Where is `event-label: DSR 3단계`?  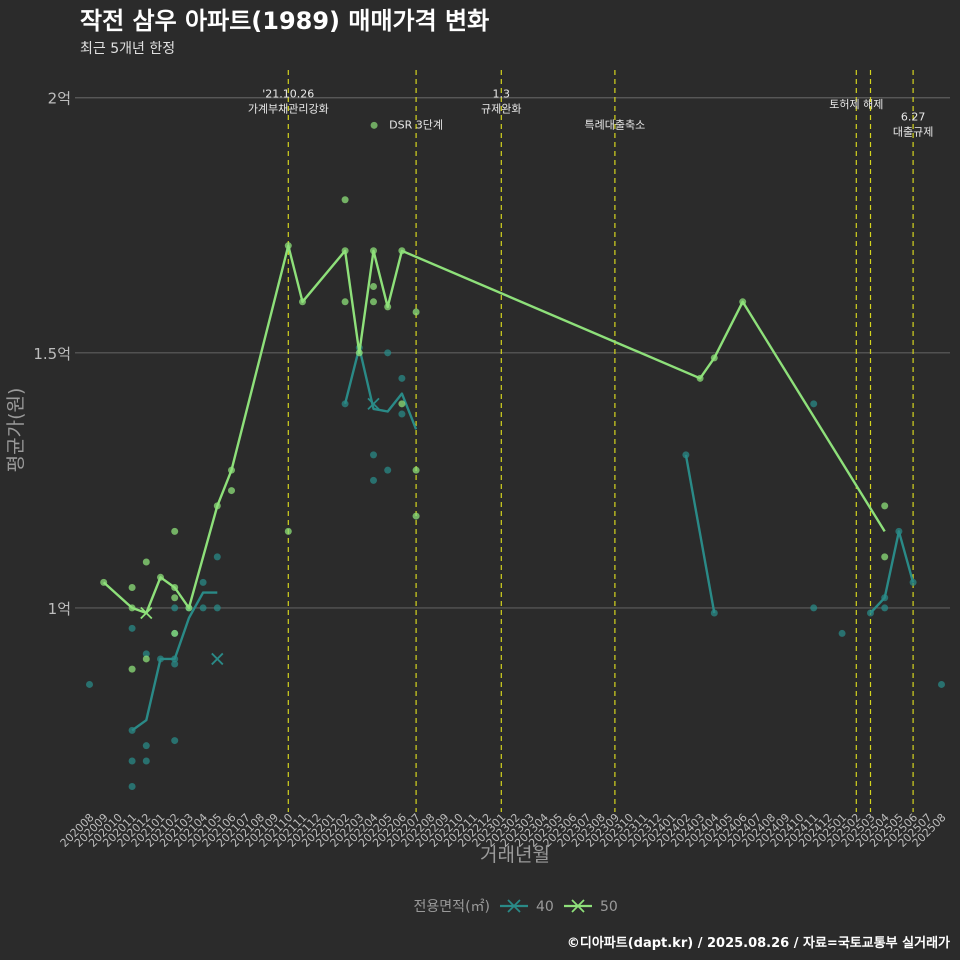
event-label: DSR 3단계 is located at coordinates (416, 124).